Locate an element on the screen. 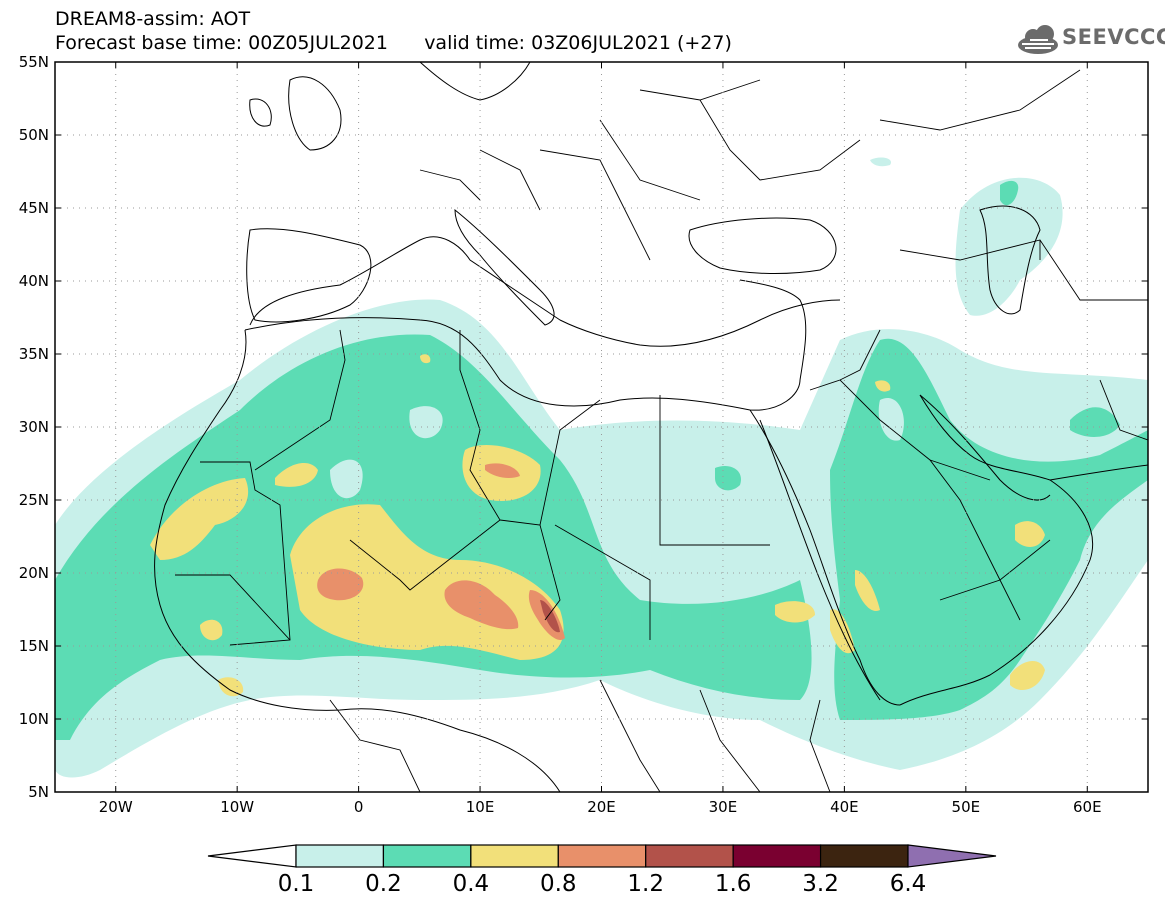  lat-label: 10N is located at coordinates (34, 719).